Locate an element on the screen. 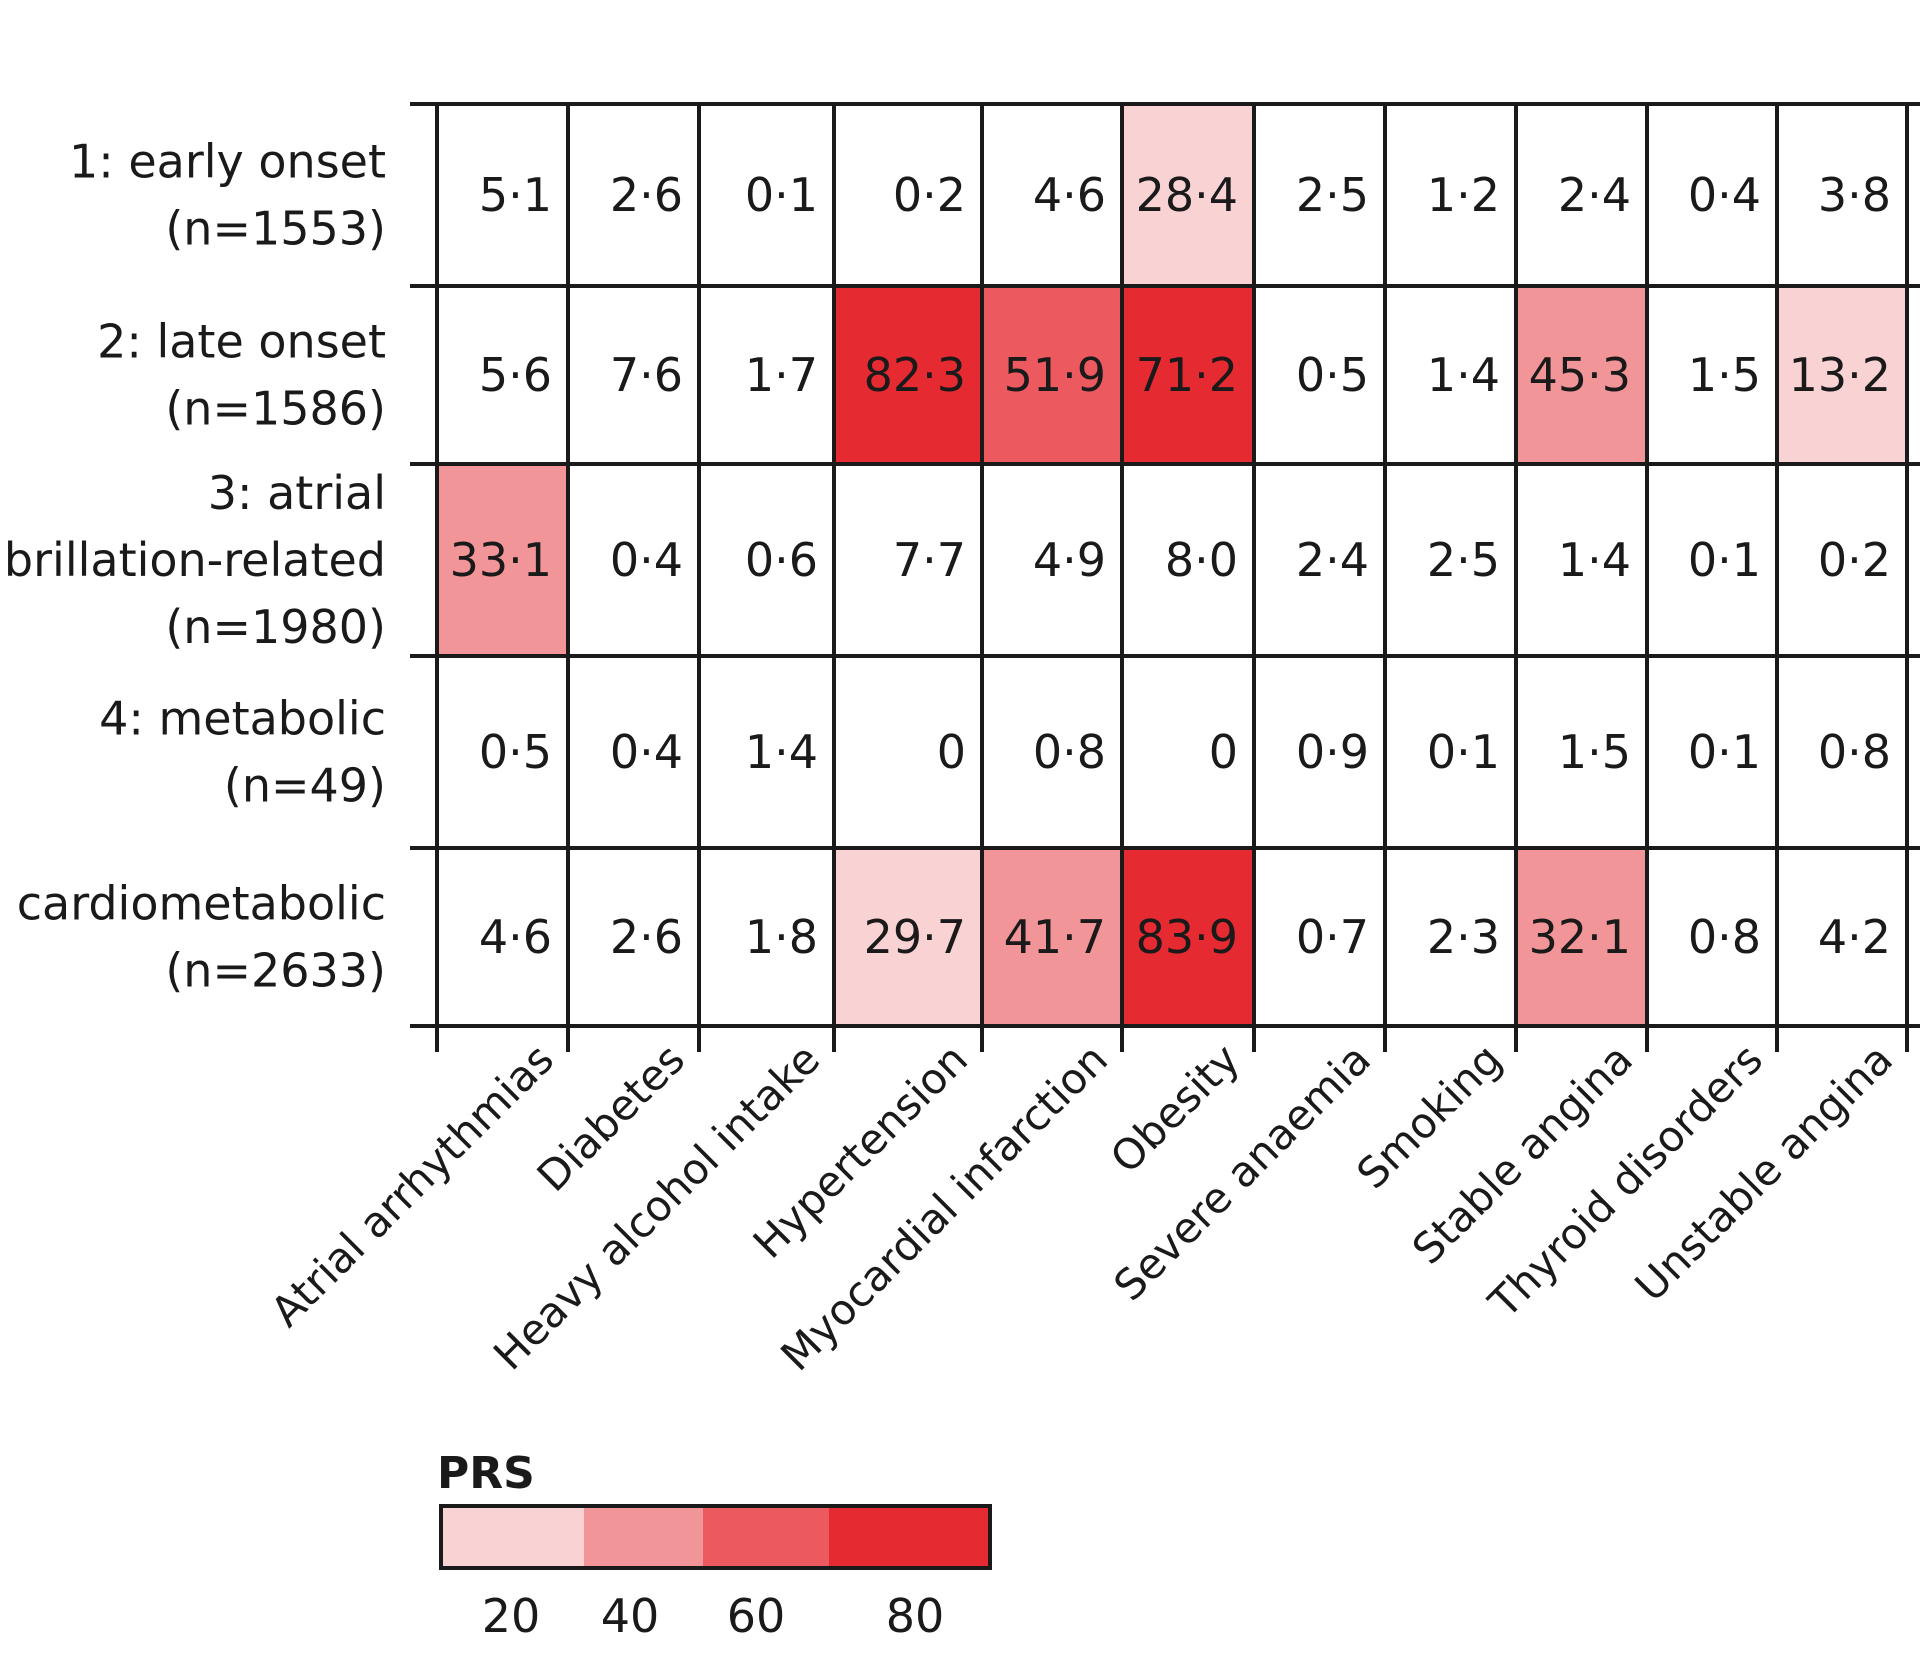 Image resolution: width=1920 pixels, height=1657 pixels. cell-value-label: 82·3 is located at coordinates (915, 375).